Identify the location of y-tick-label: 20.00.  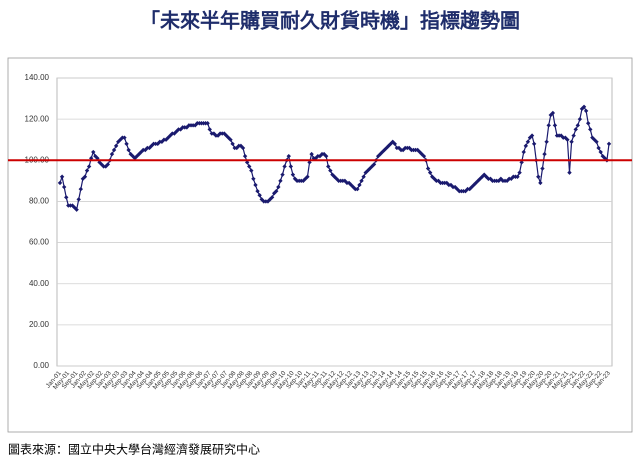
(39, 324).